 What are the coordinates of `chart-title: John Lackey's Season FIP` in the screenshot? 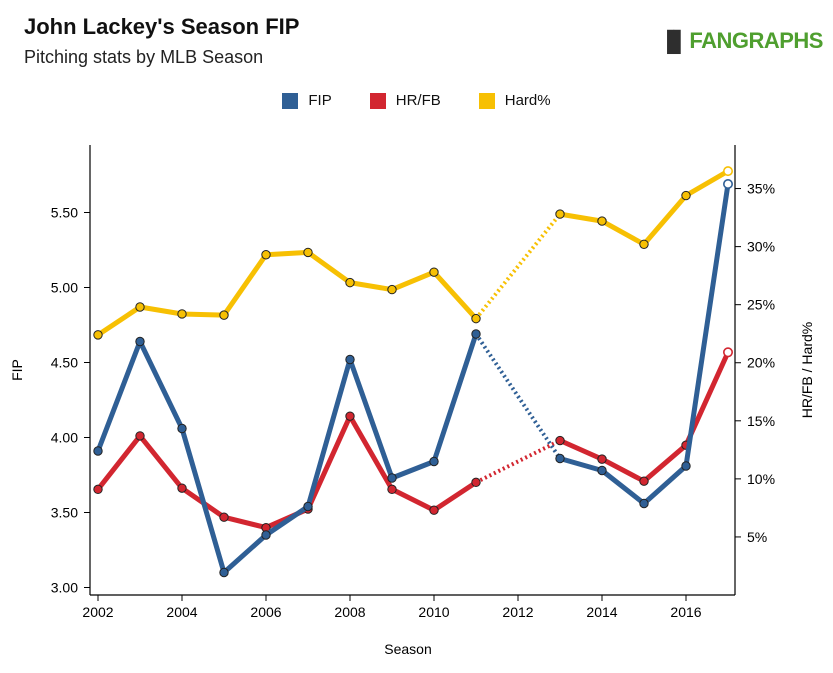 It's located at (162, 26).